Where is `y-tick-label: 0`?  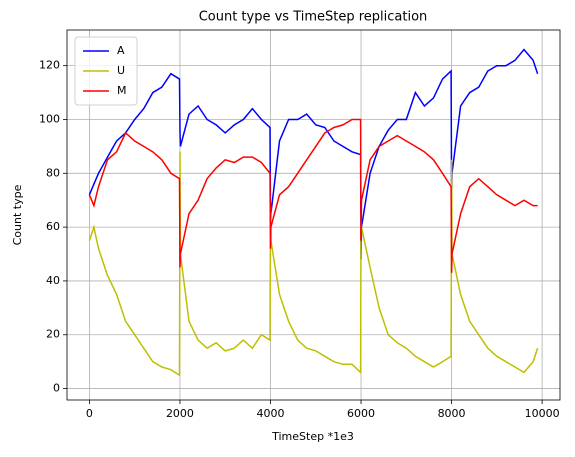 y-tick-label: 0 is located at coordinates (56, 388).